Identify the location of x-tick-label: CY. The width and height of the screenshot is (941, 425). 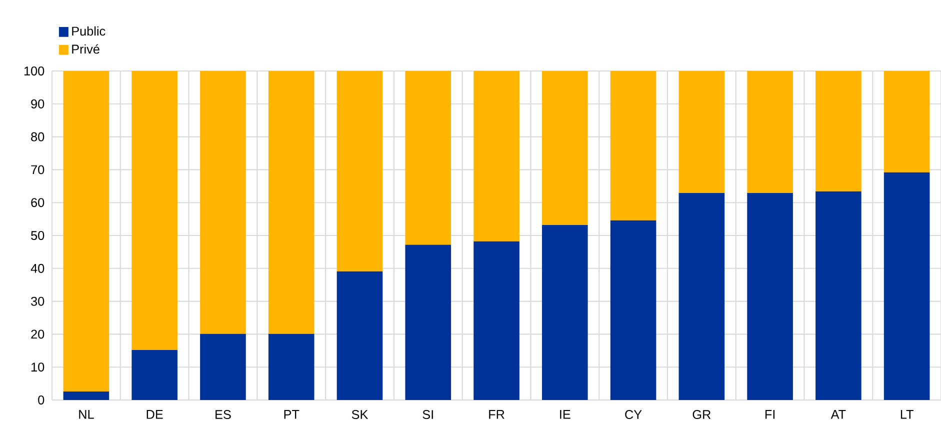
(633, 415).